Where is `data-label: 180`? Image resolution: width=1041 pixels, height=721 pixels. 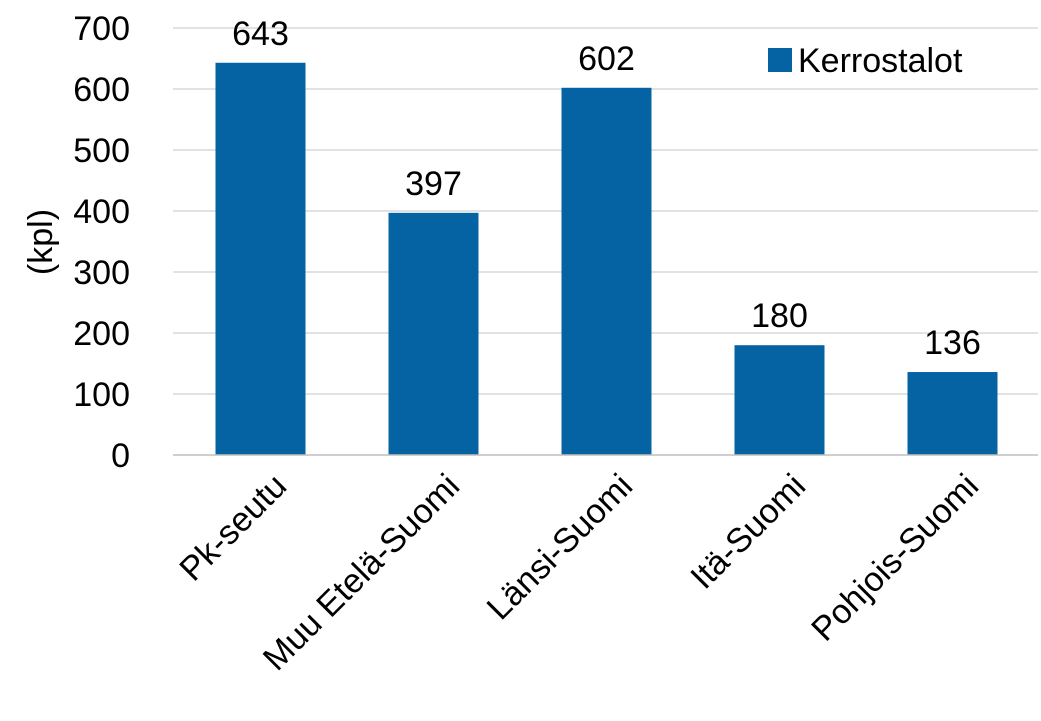 data-label: 180 is located at coordinates (779, 316).